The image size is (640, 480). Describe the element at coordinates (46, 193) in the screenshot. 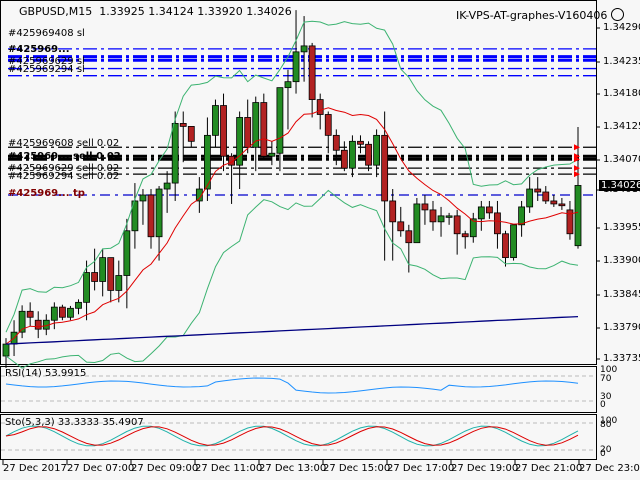

I see `tp-label: #425969... tp` at that location.